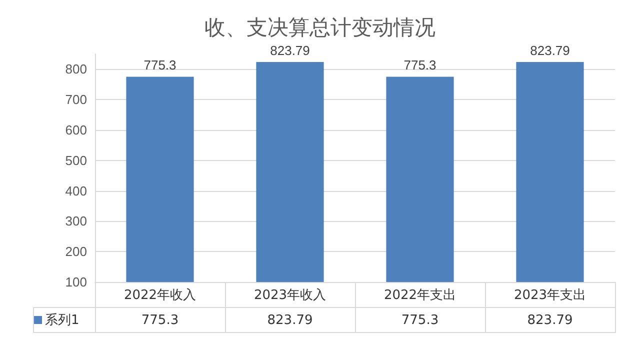 This screenshot has height=354, width=640. What do you see at coordinates (76, 160) in the screenshot?
I see `y-tick-label: 500` at bounding box center [76, 160].